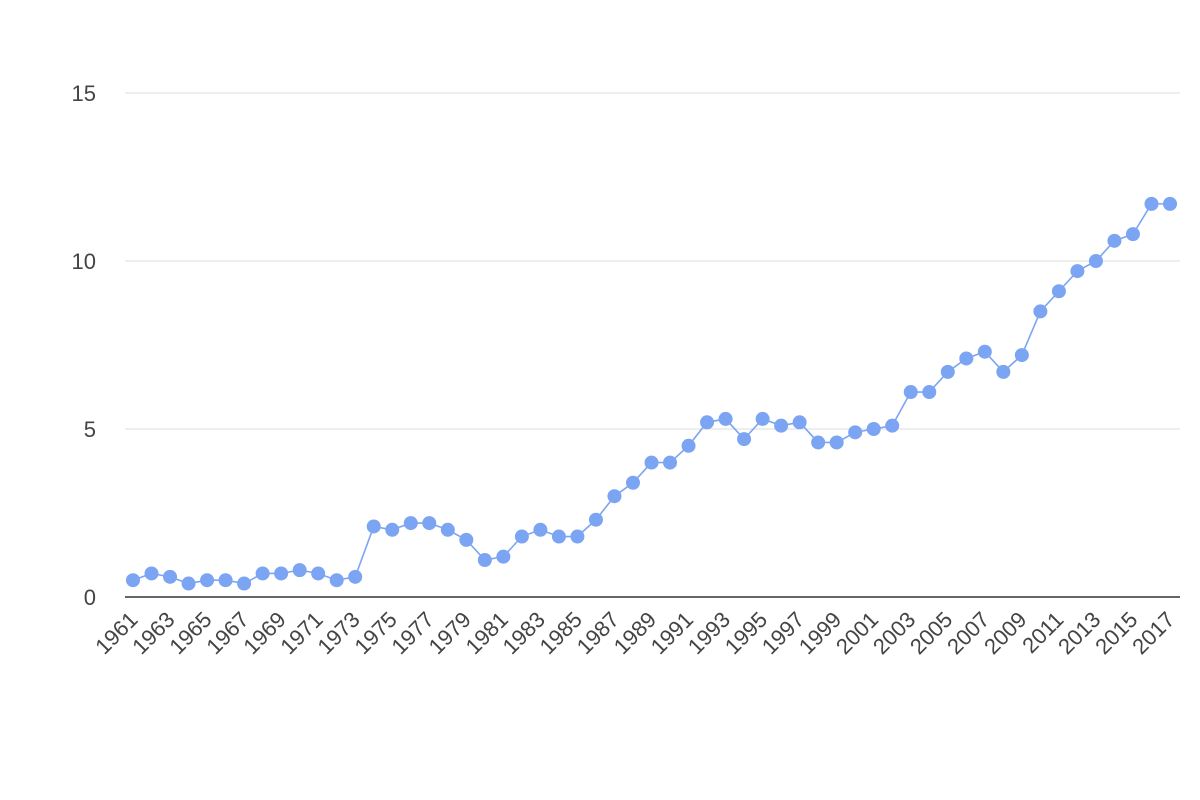 The image size is (1200, 800). Describe the element at coordinates (84, 261) in the screenshot. I see `y-tick-label: 10` at that location.